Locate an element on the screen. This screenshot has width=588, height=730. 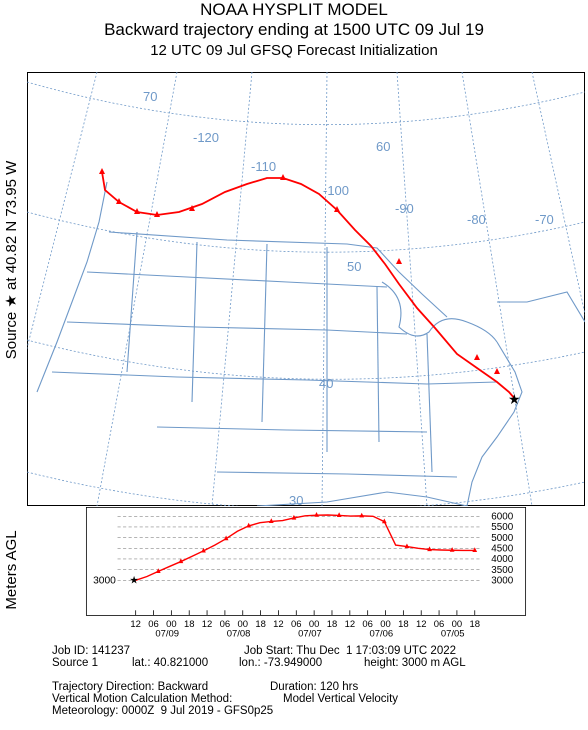
y-tick-label: 5500 is located at coordinates (502, 527).